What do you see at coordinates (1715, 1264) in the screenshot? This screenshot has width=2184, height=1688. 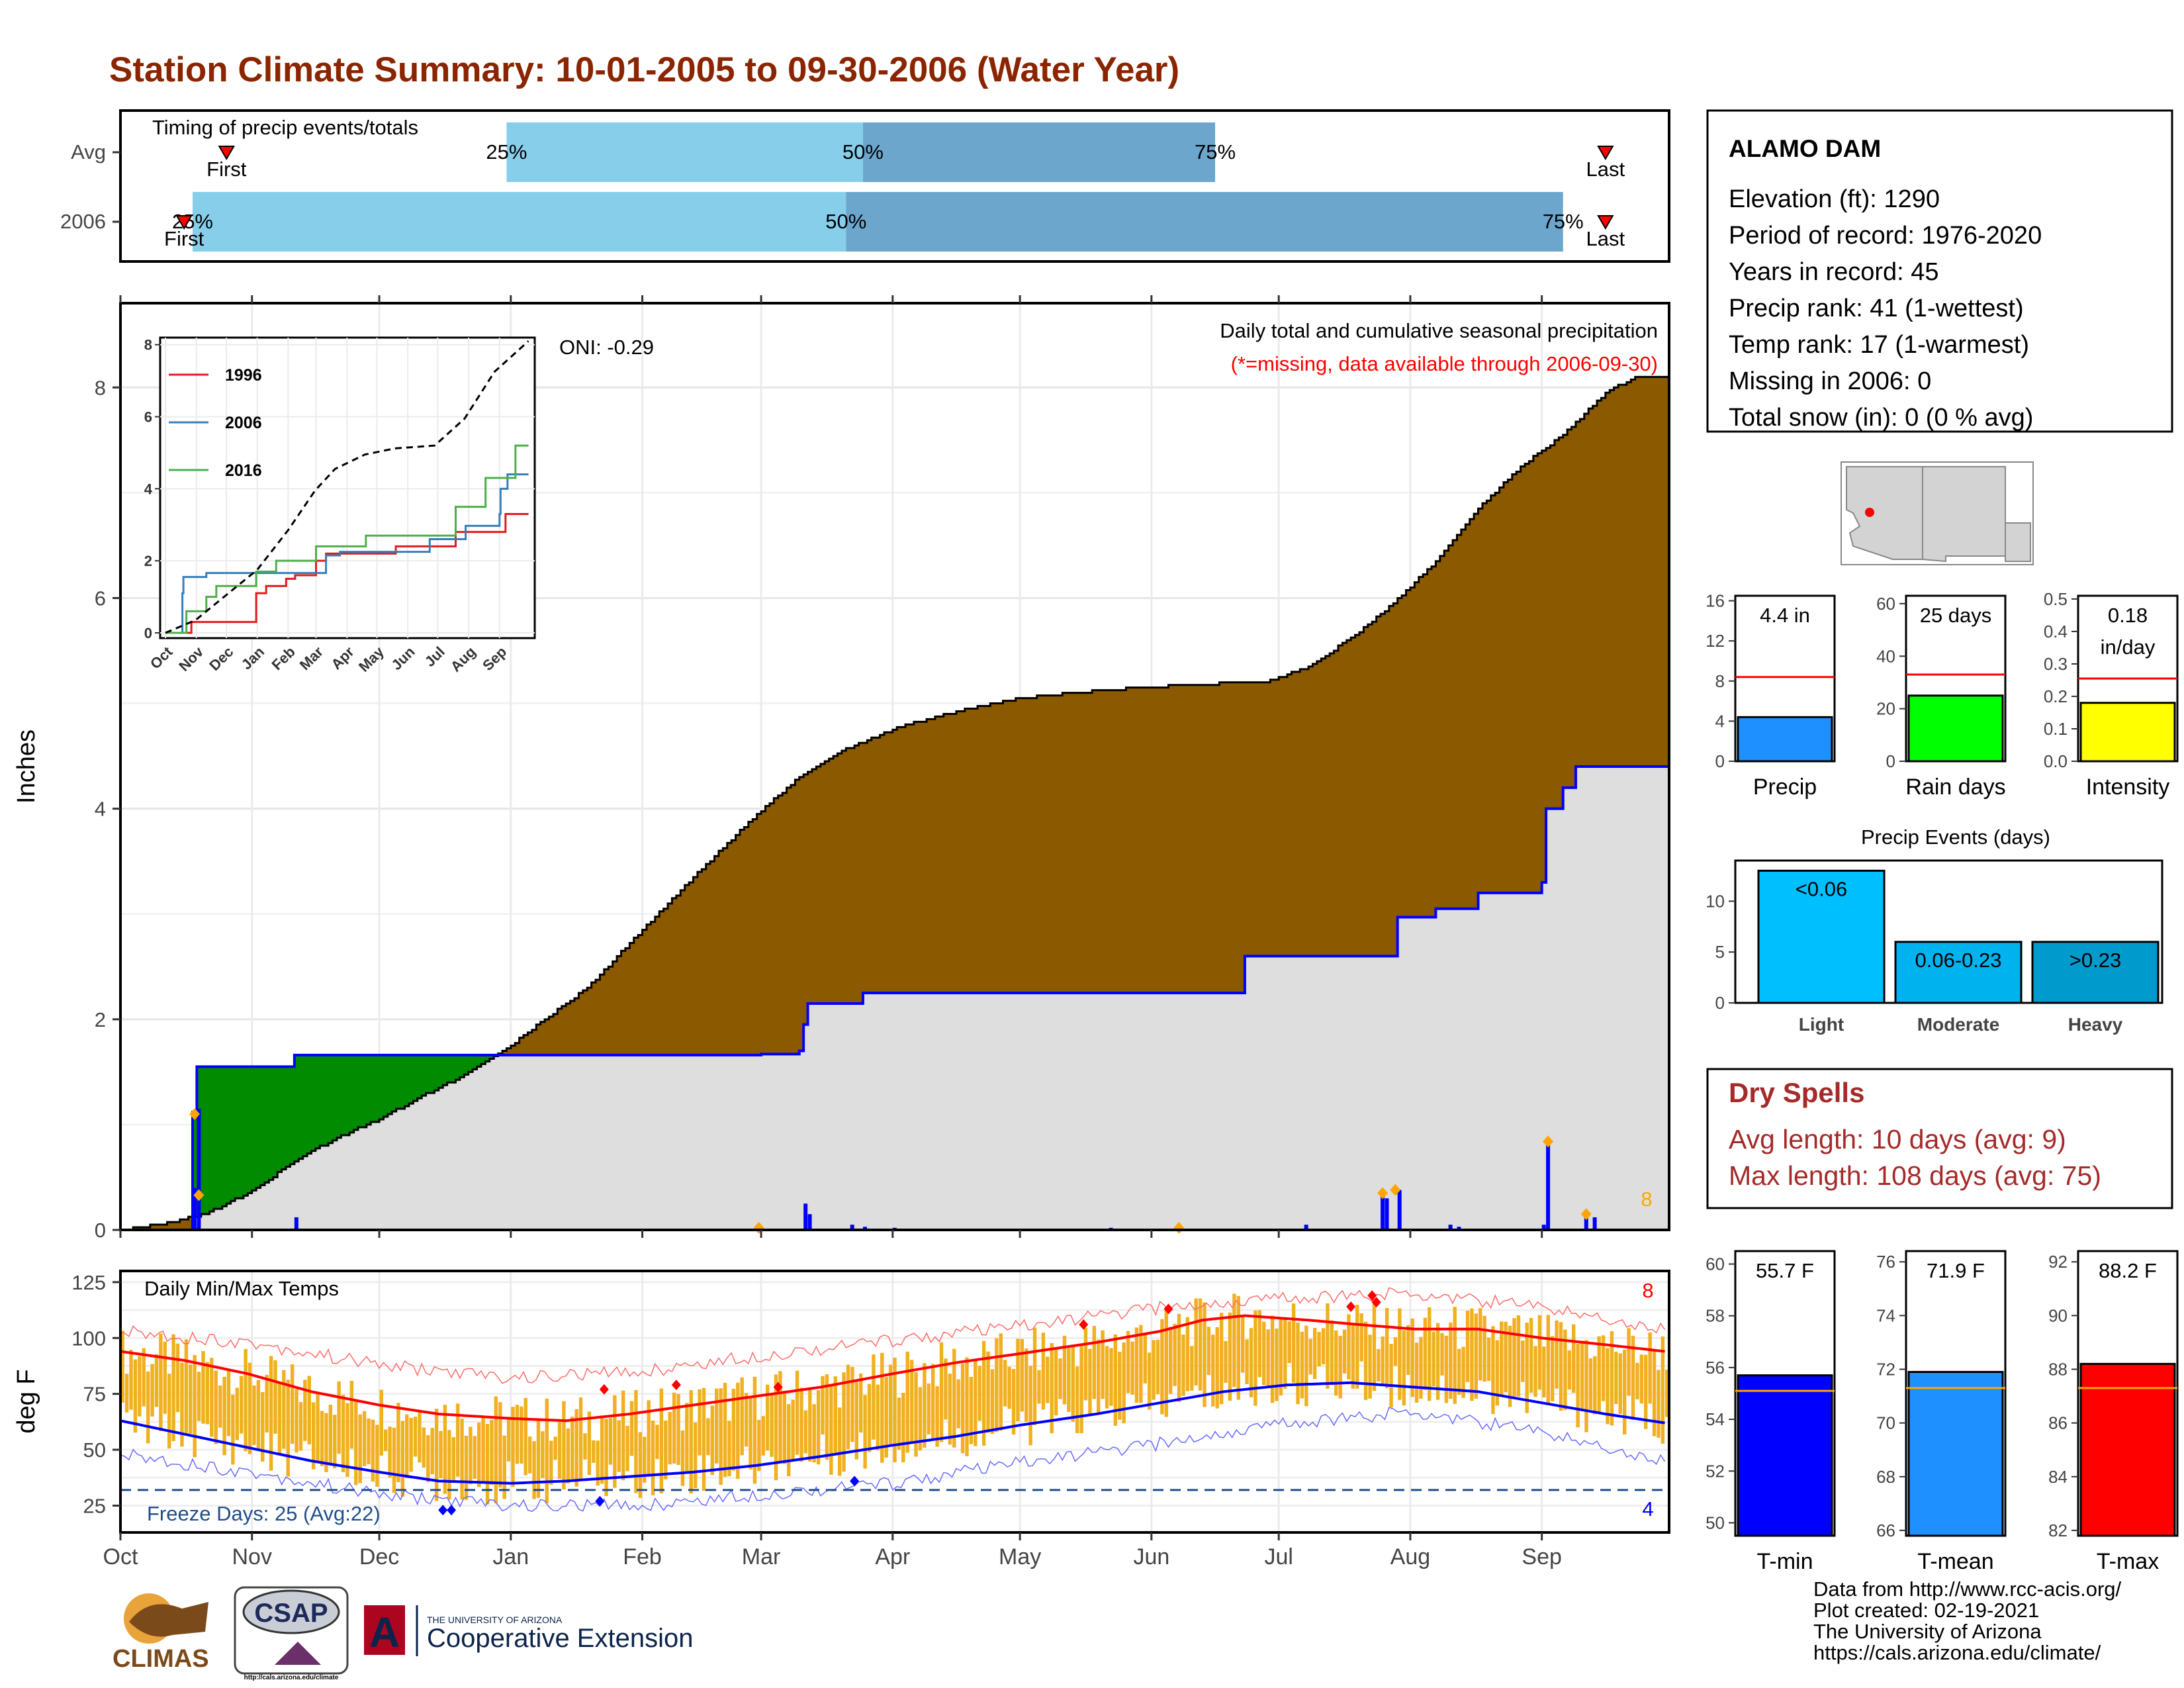 I see `temp-summary-y-tick-label: 60` at bounding box center [1715, 1264].